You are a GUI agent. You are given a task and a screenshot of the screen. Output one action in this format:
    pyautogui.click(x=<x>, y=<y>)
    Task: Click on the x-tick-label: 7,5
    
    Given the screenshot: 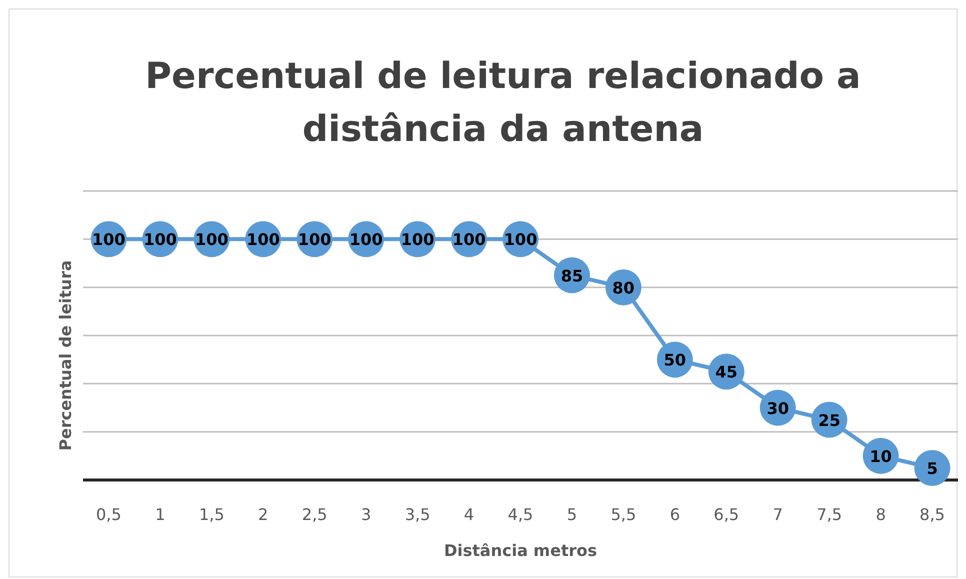 What is the action you would take?
    pyautogui.click(x=829, y=514)
    